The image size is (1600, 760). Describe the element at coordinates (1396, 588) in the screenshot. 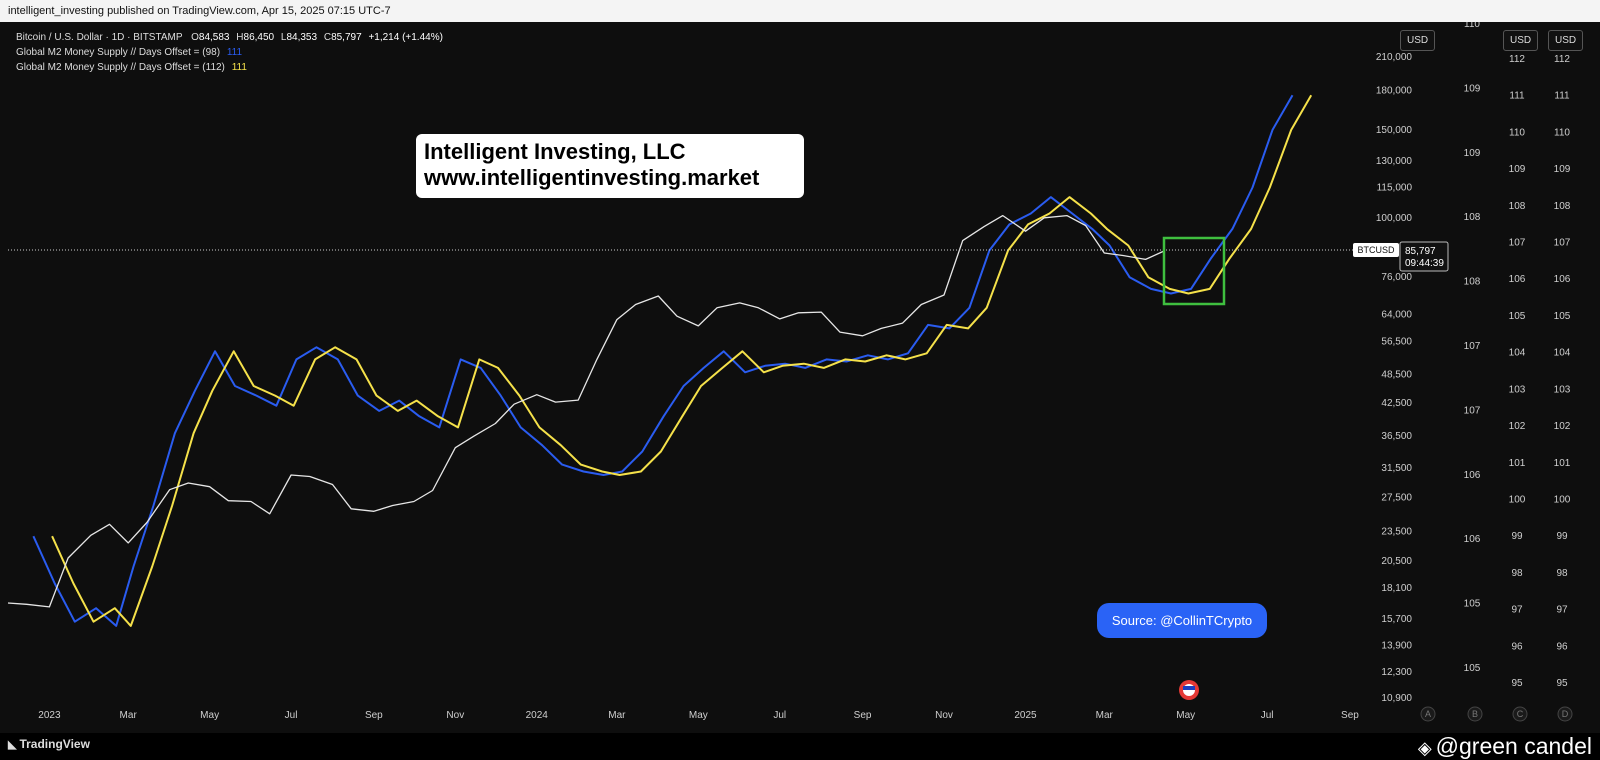

I see `y-tick-label: 18,100` at that location.